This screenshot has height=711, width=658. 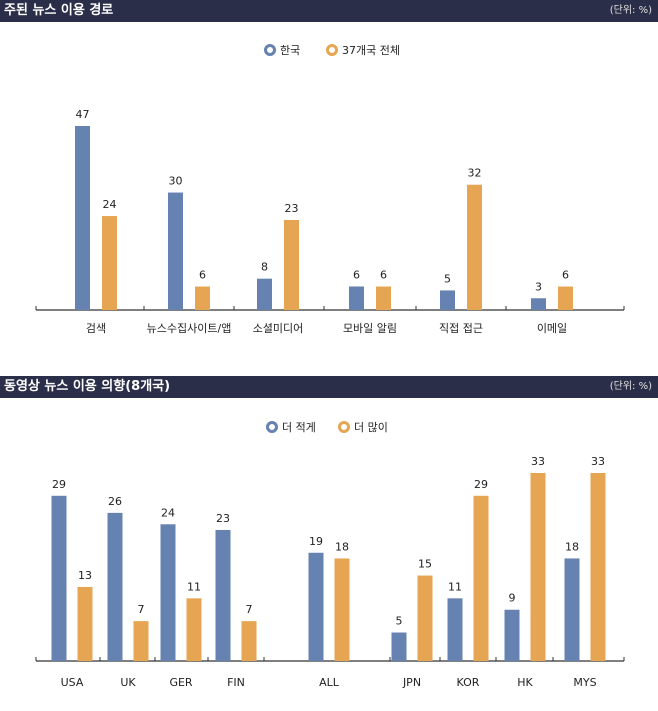 What do you see at coordinates (371, 50) in the screenshot?
I see `c1-legend-label-1: 37개국 전체` at bounding box center [371, 50].